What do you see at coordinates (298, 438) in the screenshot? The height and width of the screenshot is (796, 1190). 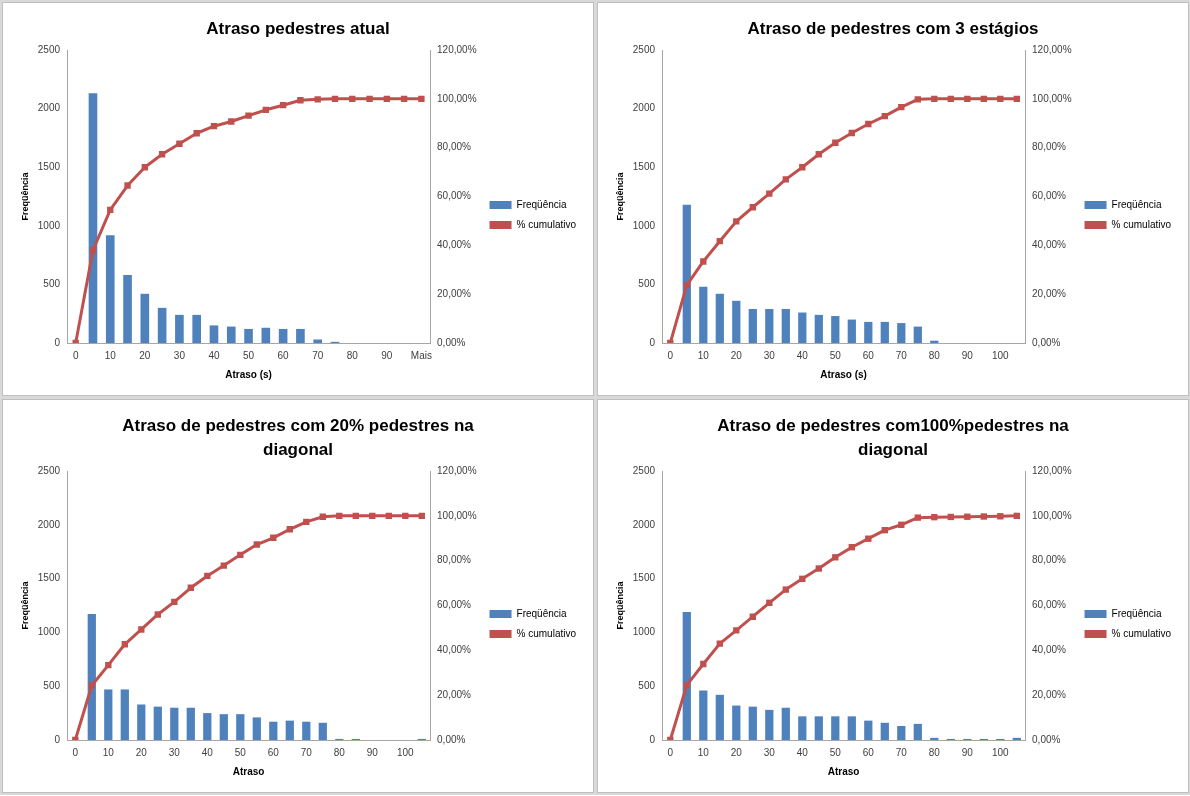 I see `chart-title: Atraso de pedestres com 20% pedestres na diagonal` at bounding box center [298, 438].